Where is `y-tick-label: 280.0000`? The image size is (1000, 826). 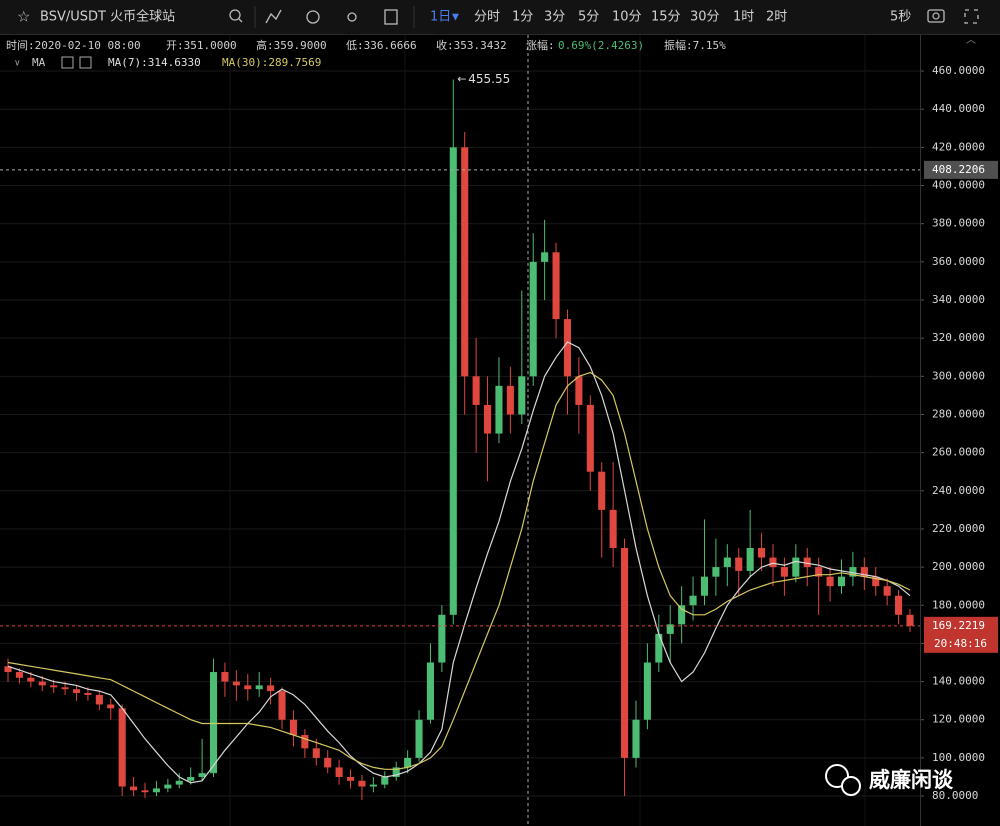
y-tick-label: 280.0000 is located at coordinates (958, 413).